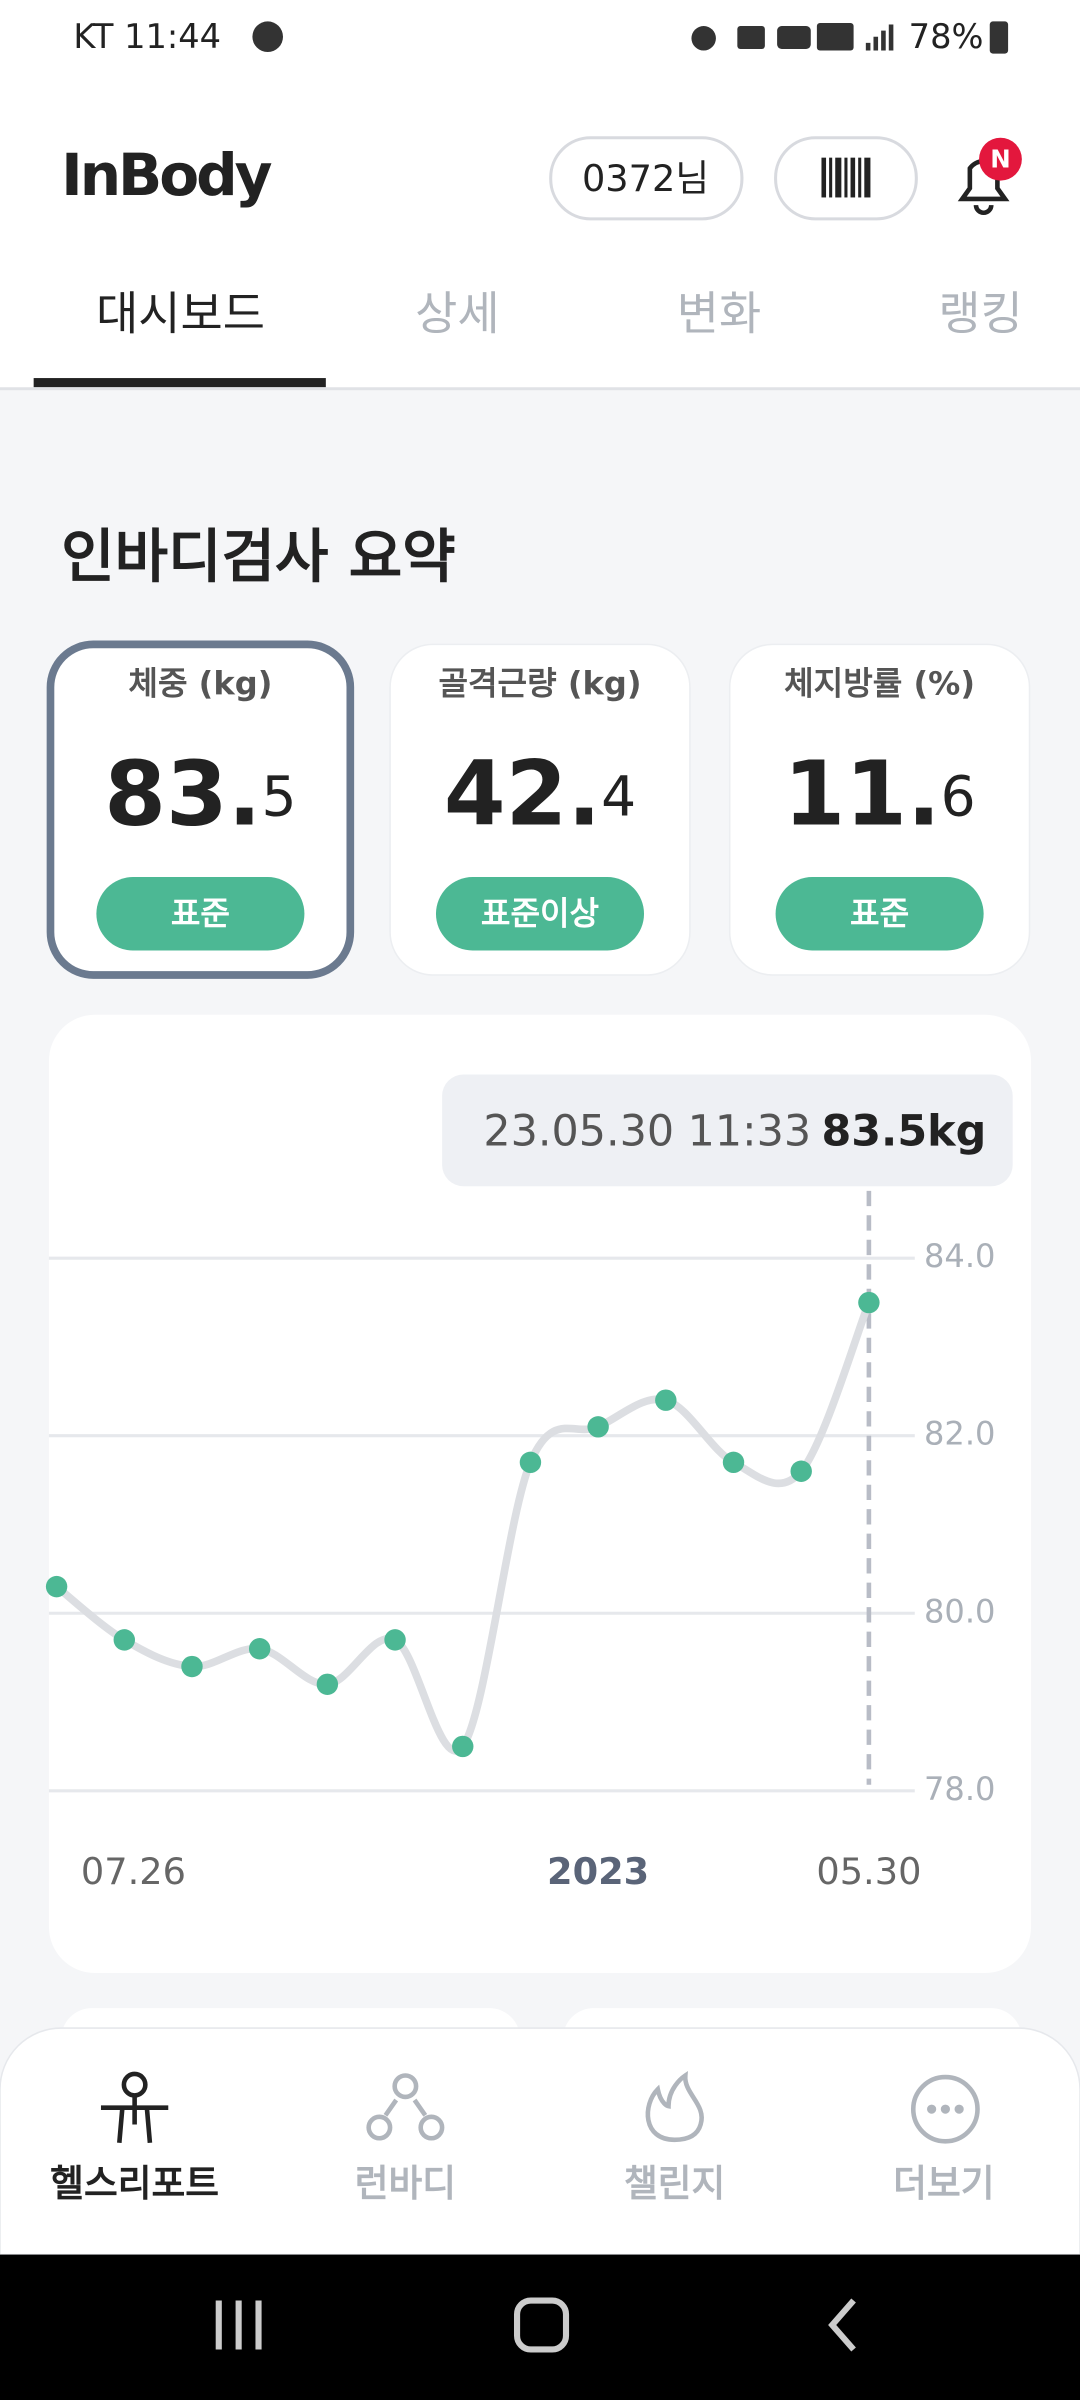 This screenshot has width=1080, height=2400. What do you see at coordinates (792, 36) in the screenshot?
I see `status-icons` at bounding box center [792, 36].